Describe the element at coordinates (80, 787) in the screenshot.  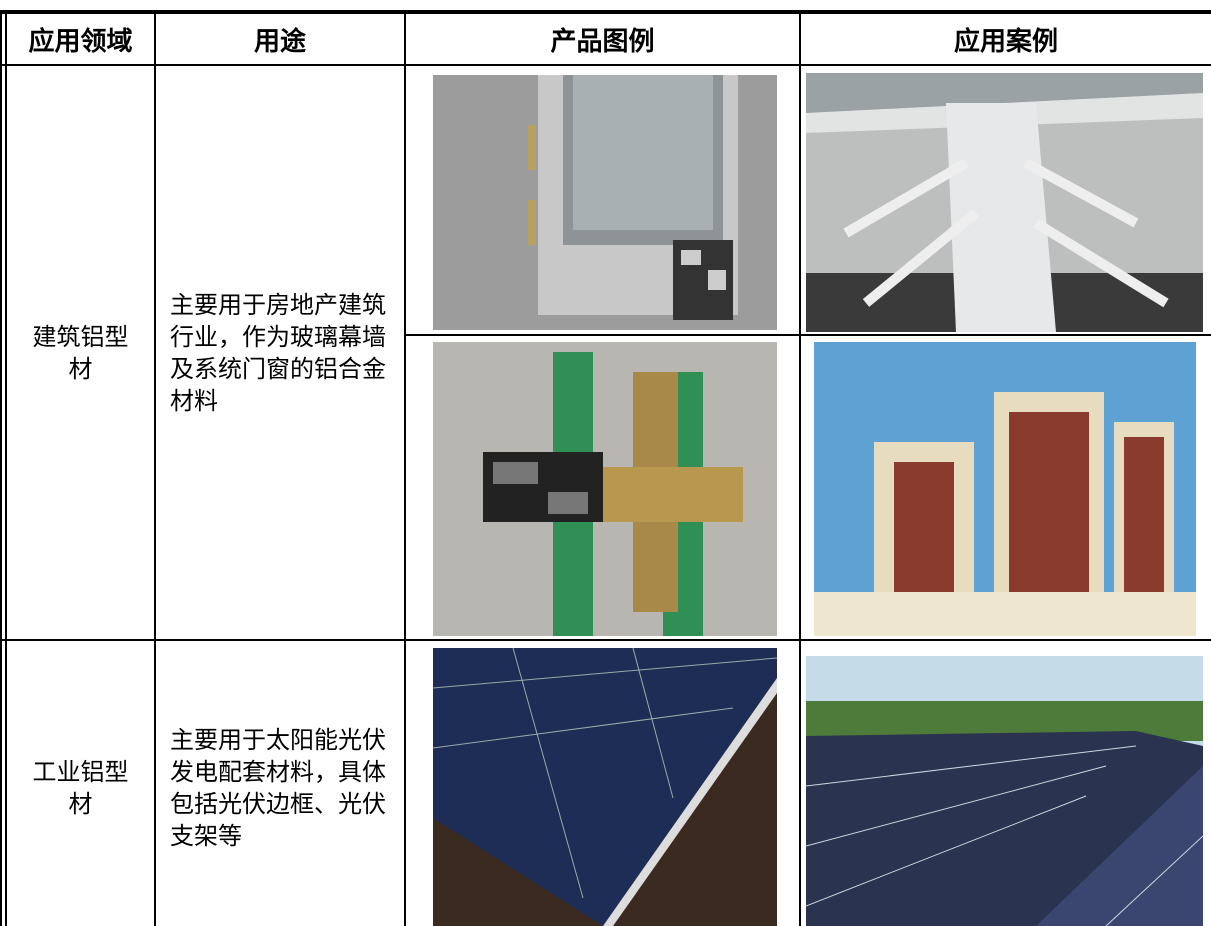
I see `cell-text: 工业铝型材` at that location.